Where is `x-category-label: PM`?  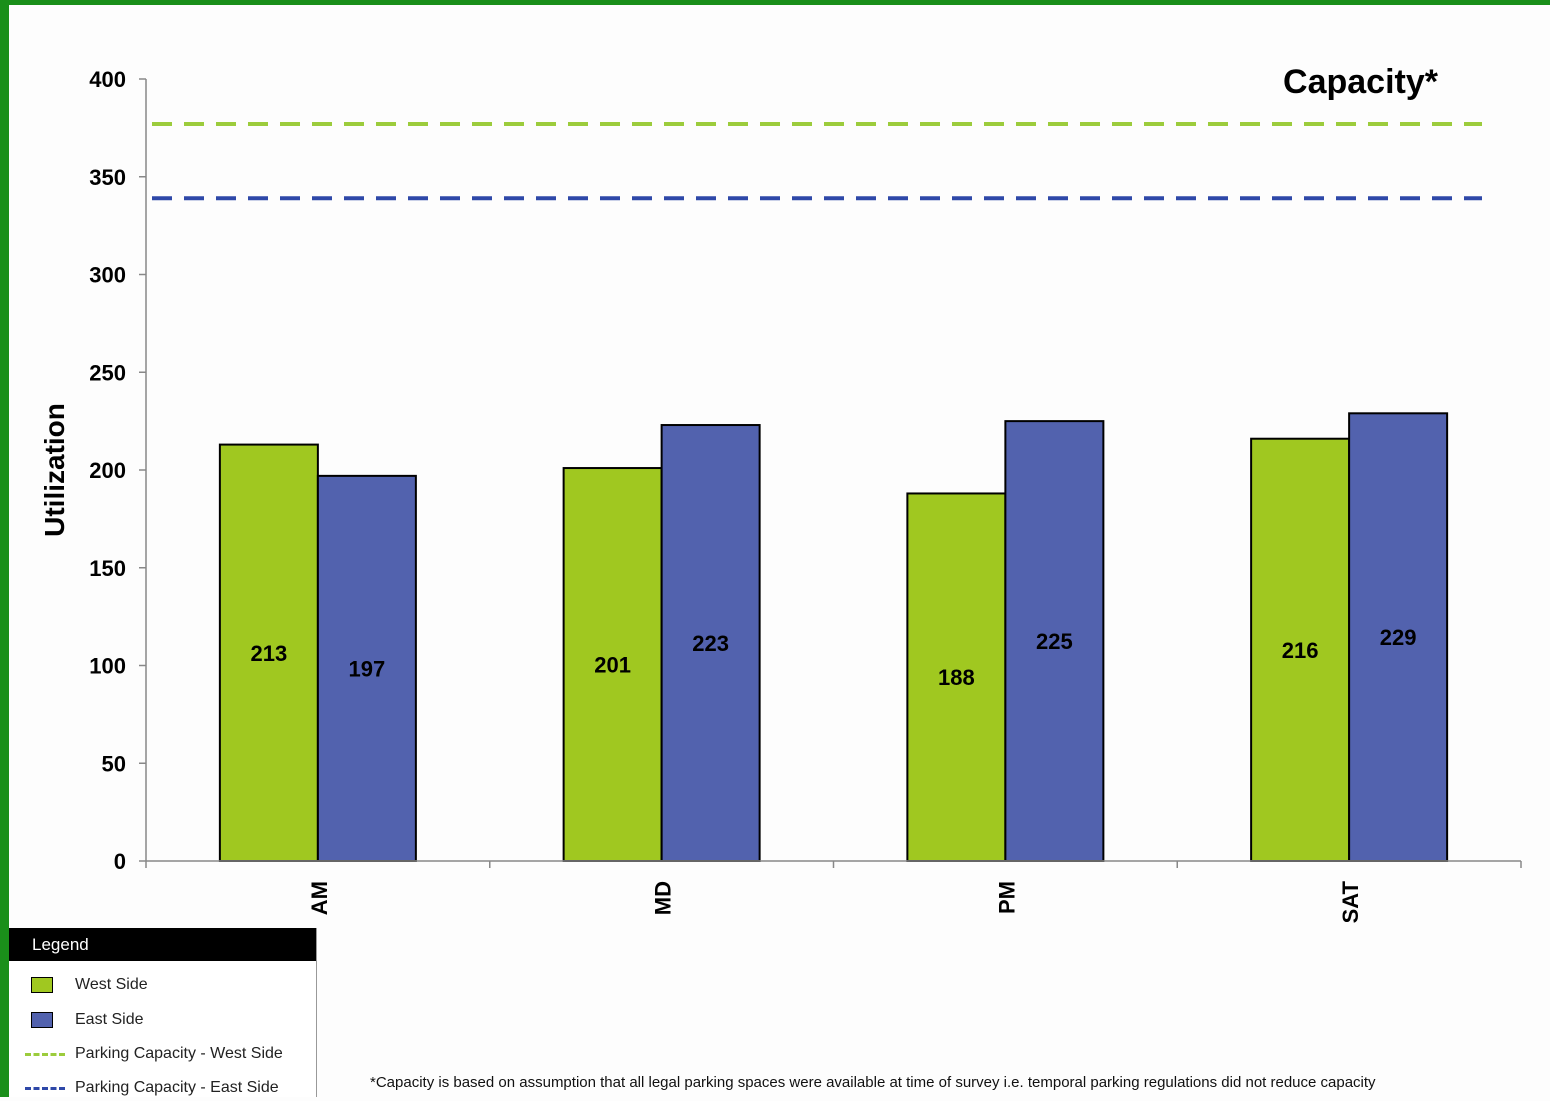 x-category-label: PM is located at coordinates (1006, 897).